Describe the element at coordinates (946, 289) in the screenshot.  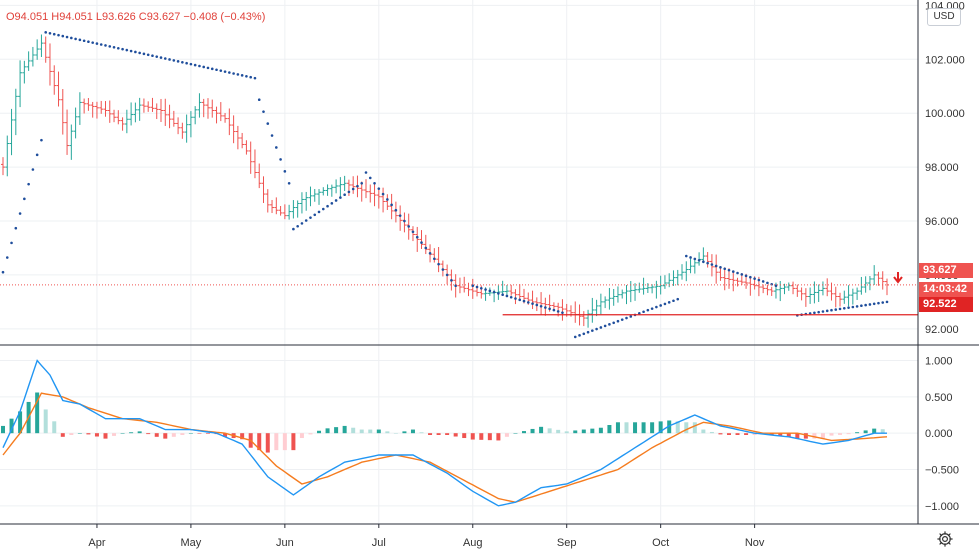
I see `countdown-tag: 14:03:42` at that location.